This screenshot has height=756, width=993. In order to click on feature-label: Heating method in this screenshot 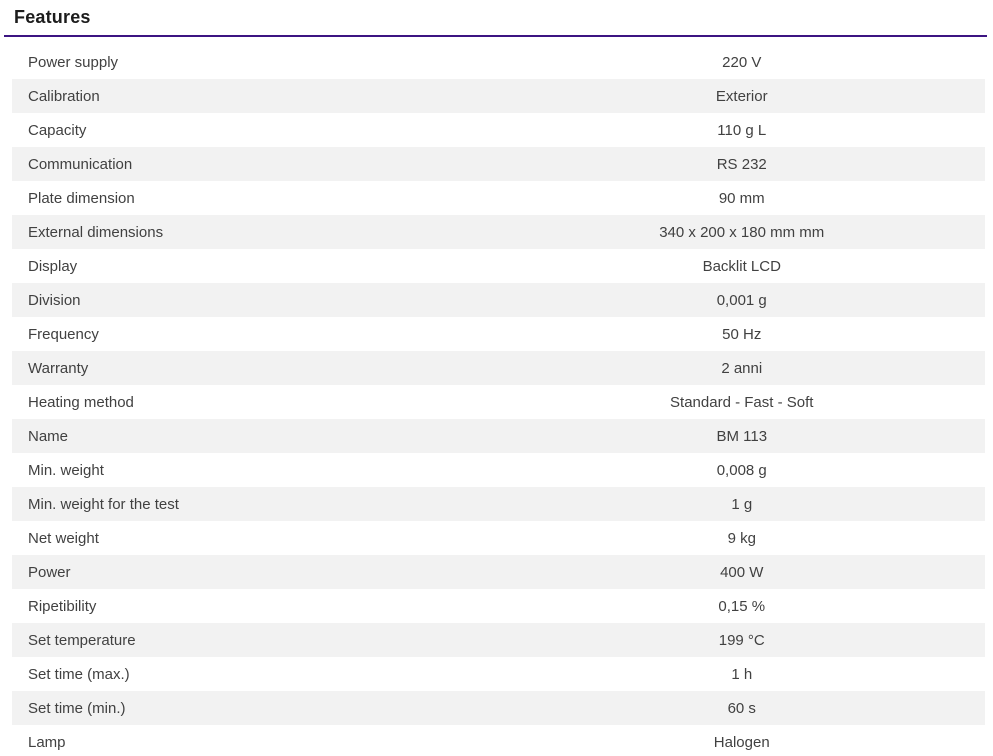, I will do `click(81, 402)`.